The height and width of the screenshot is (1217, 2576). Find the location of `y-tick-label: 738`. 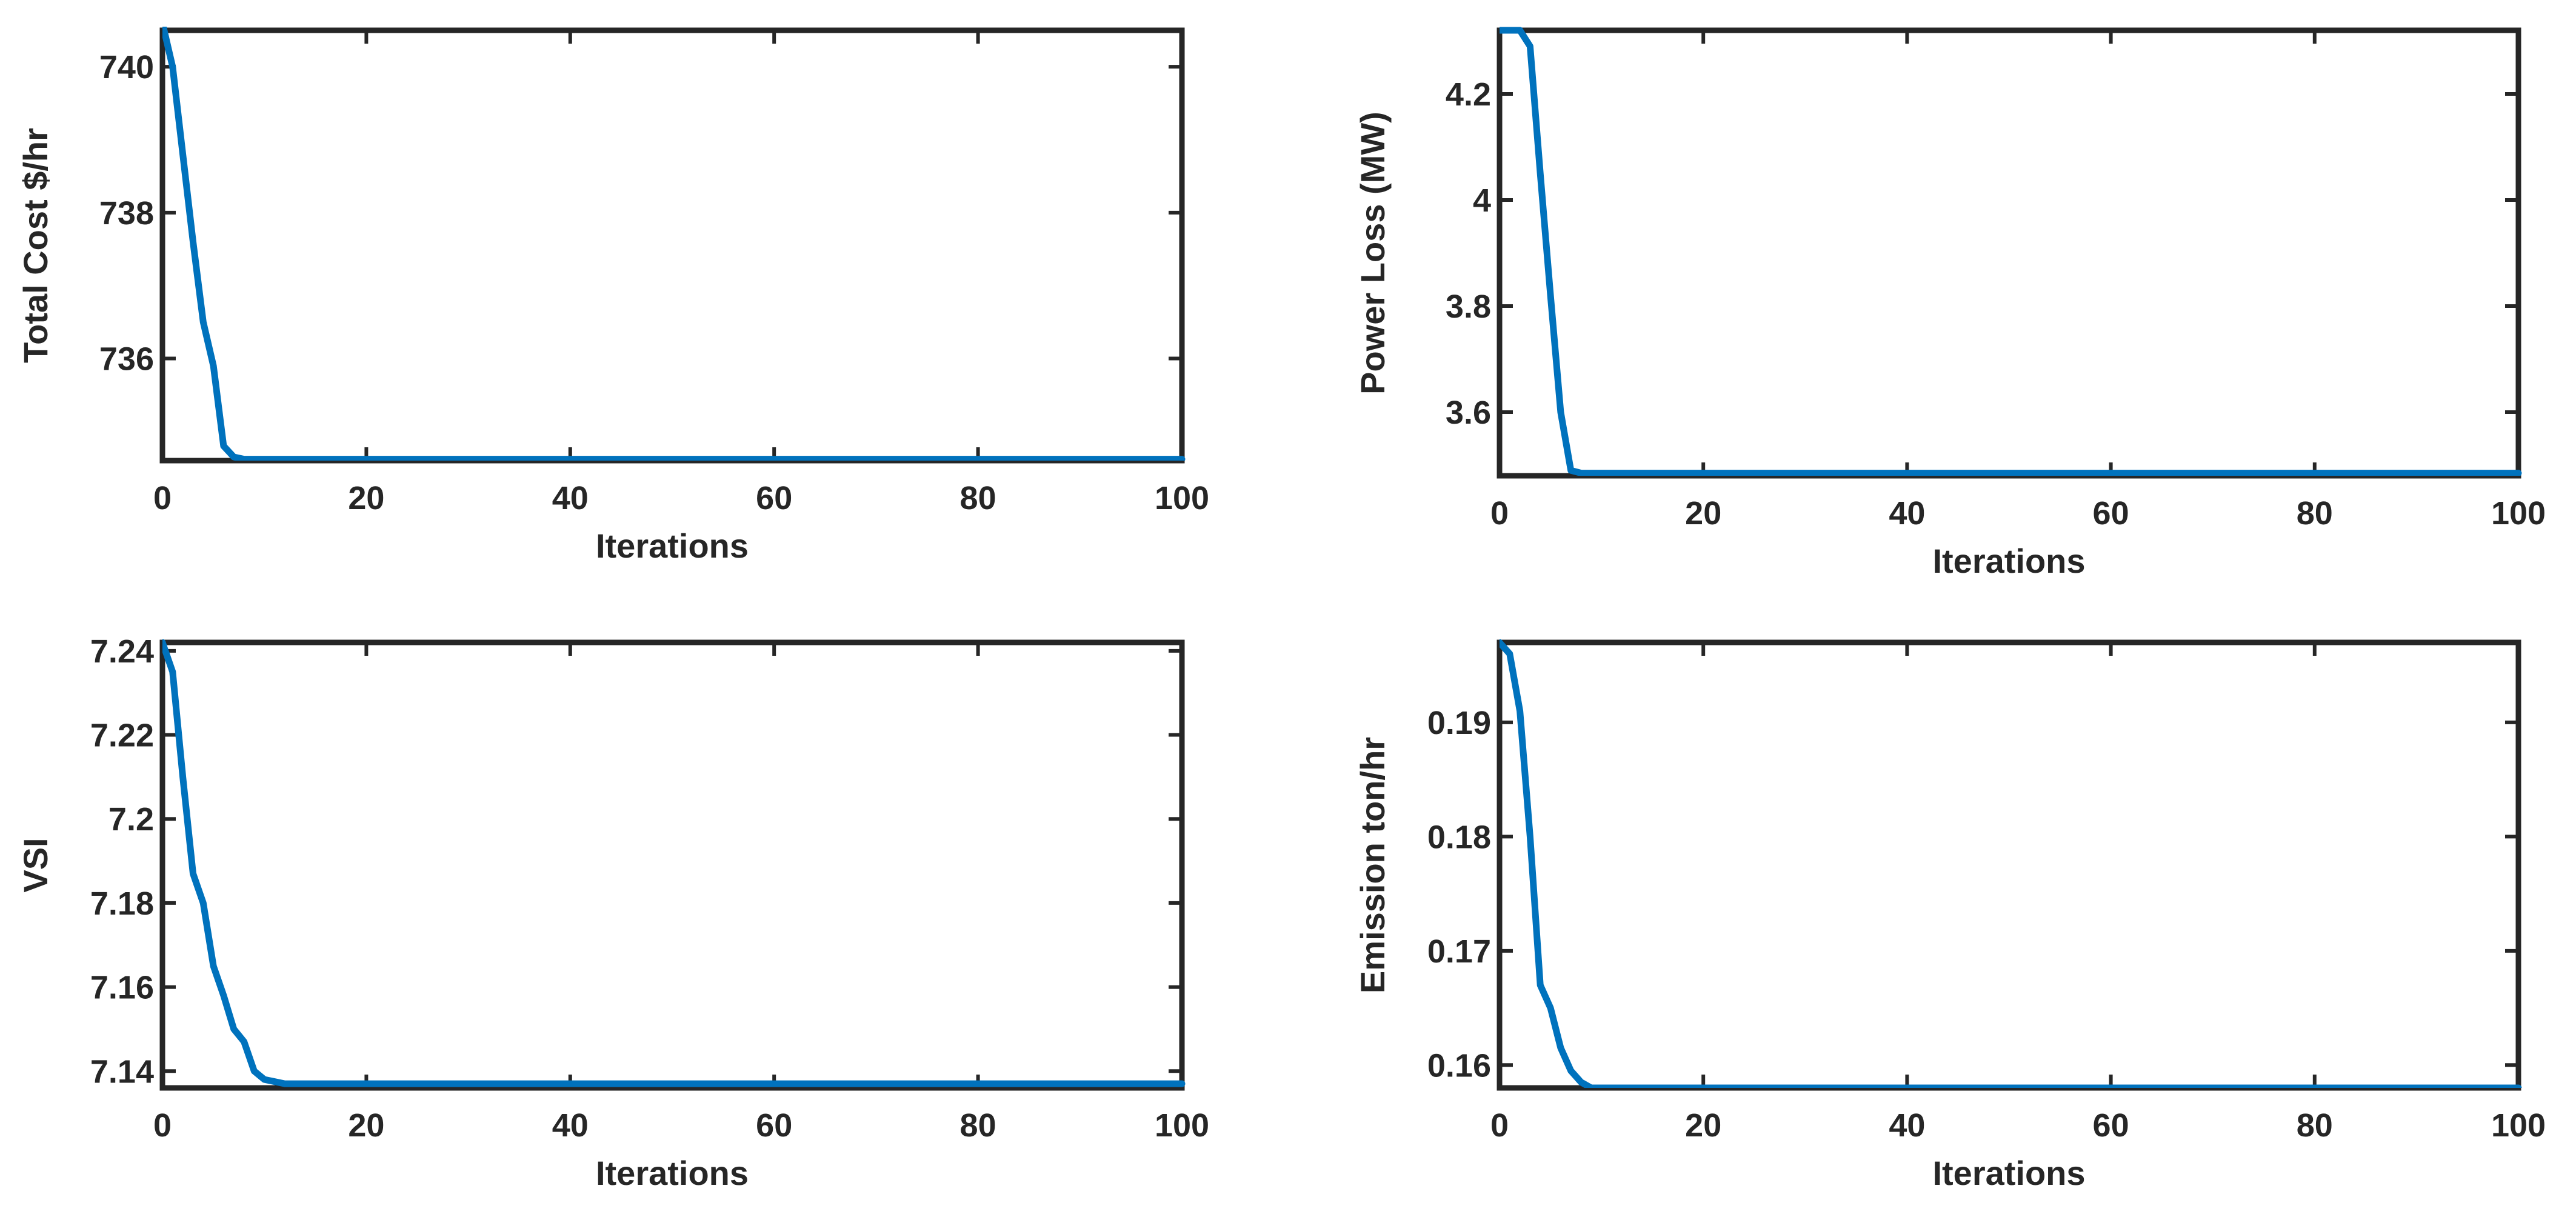

y-tick-label: 738 is located at coordinates (126, 213).